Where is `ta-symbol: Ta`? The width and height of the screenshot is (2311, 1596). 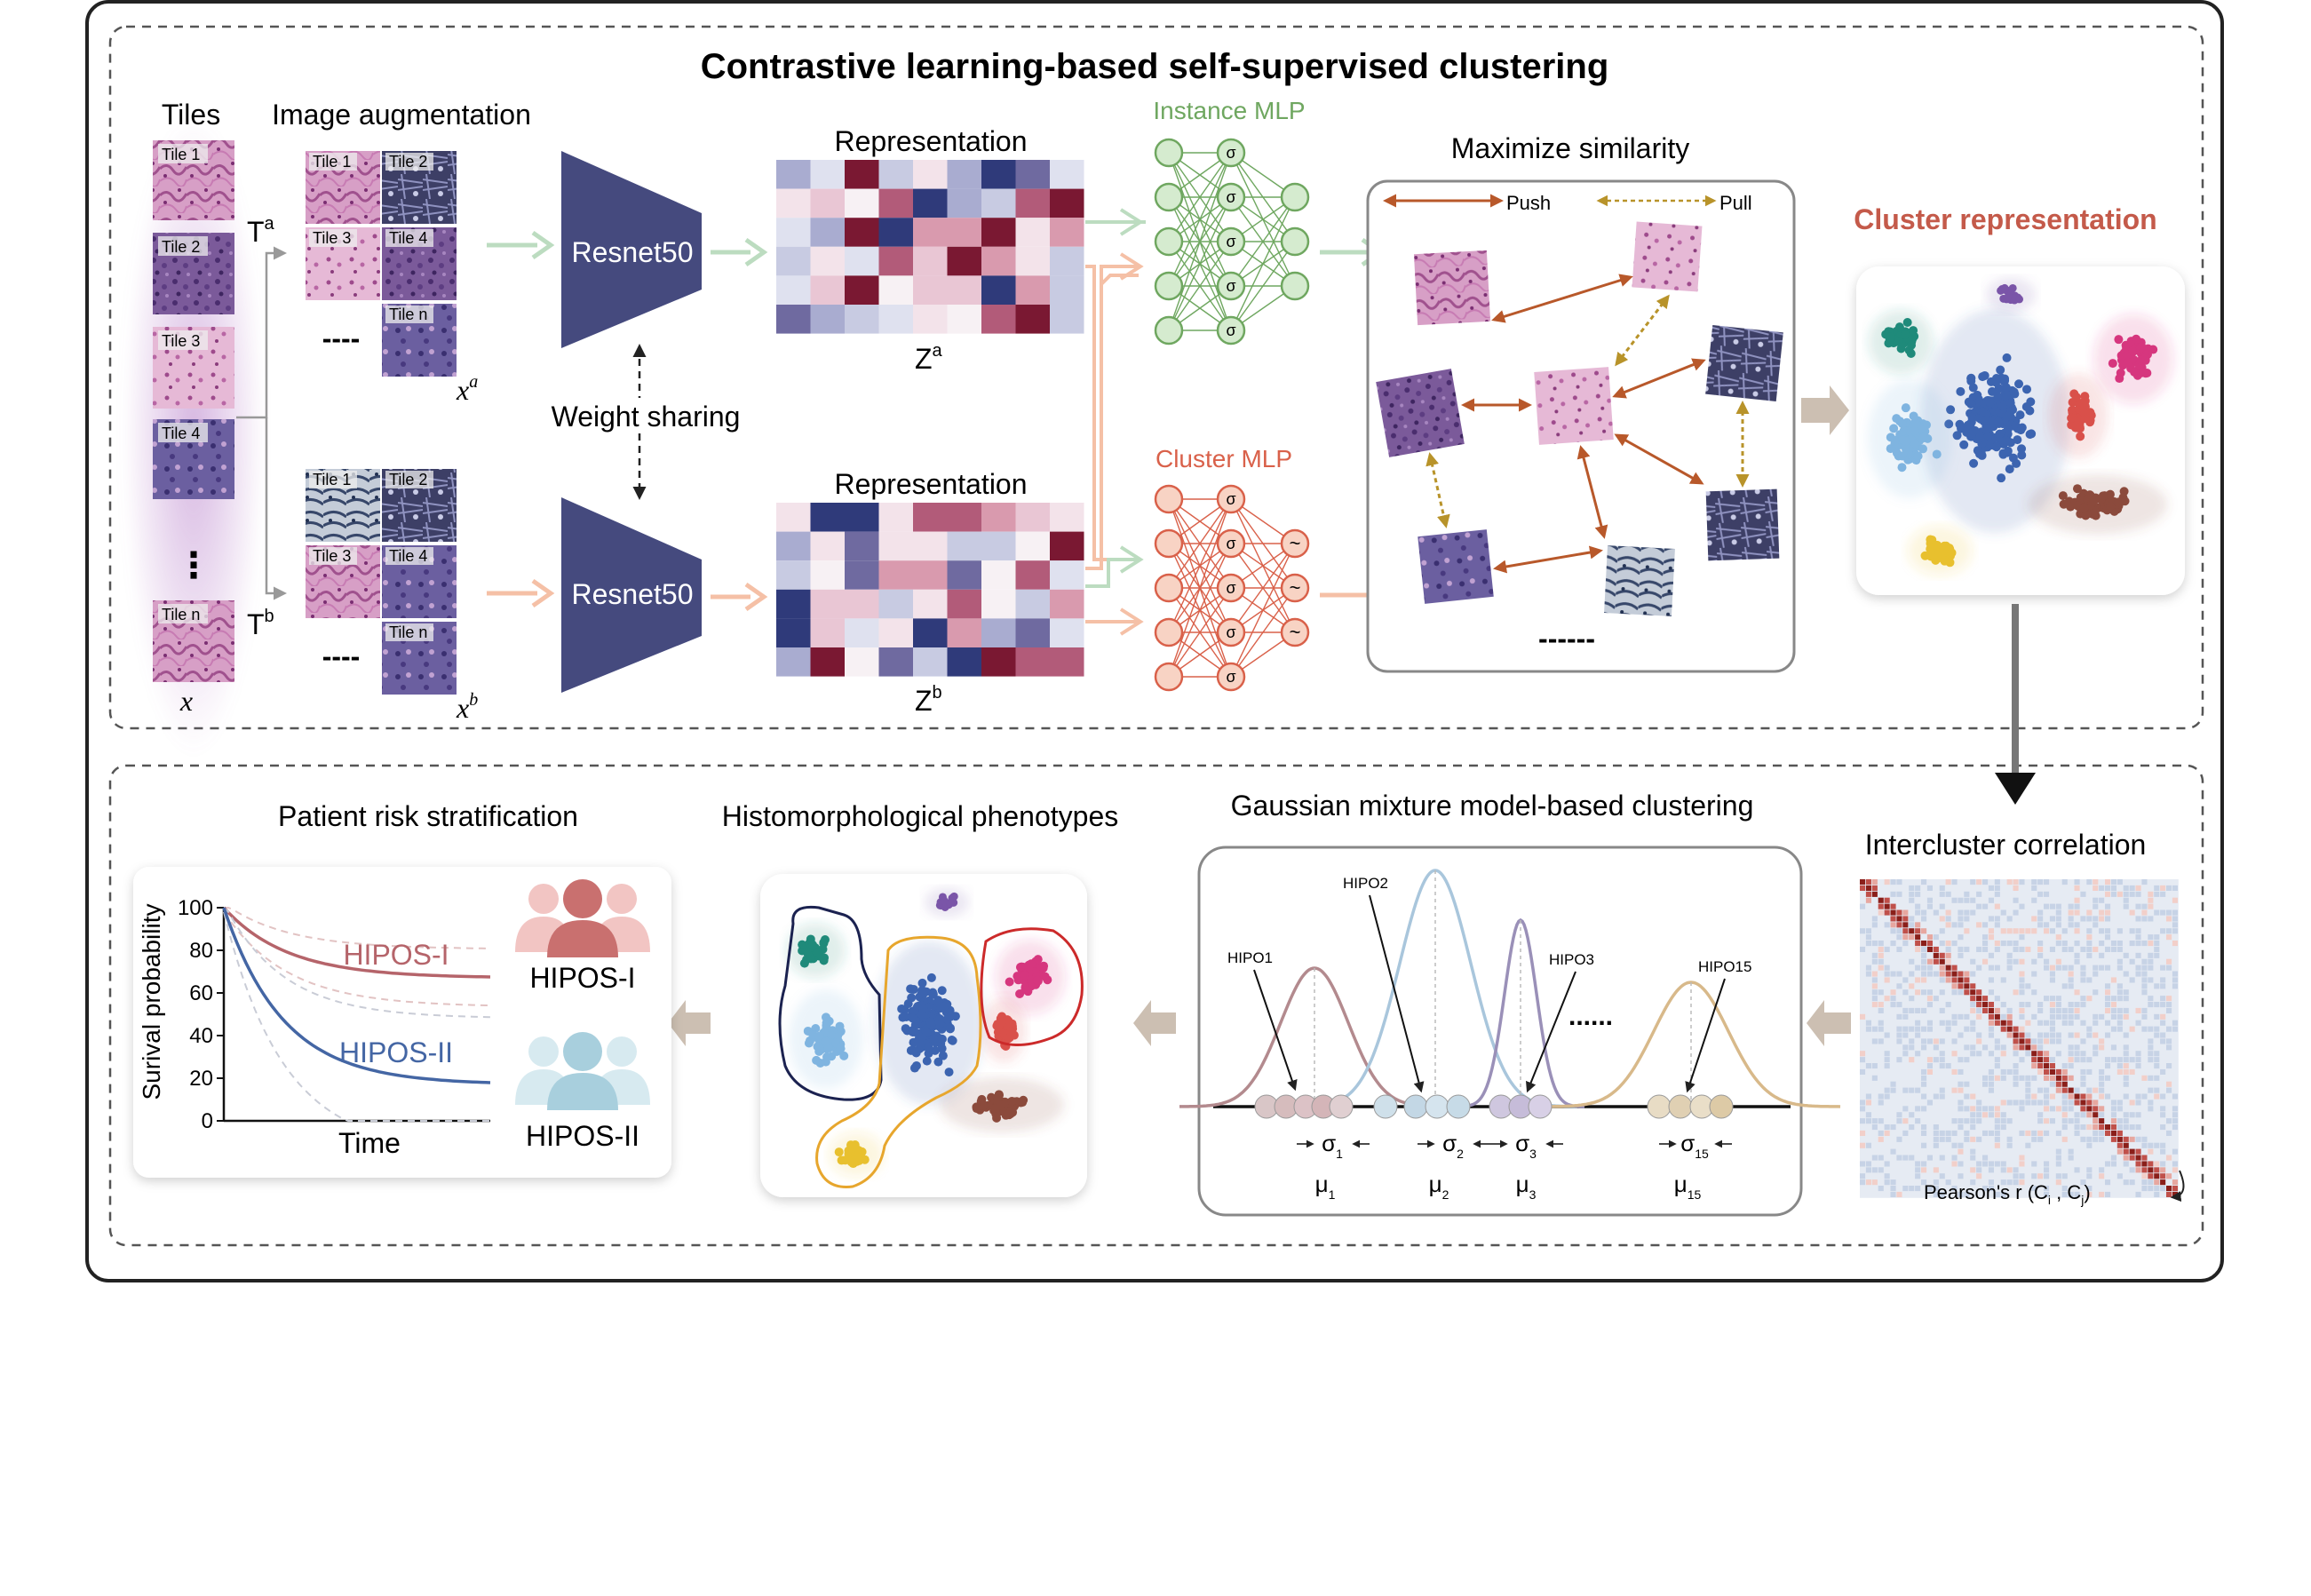
ta-symbol: Ta is located at coordinates (261, 231).